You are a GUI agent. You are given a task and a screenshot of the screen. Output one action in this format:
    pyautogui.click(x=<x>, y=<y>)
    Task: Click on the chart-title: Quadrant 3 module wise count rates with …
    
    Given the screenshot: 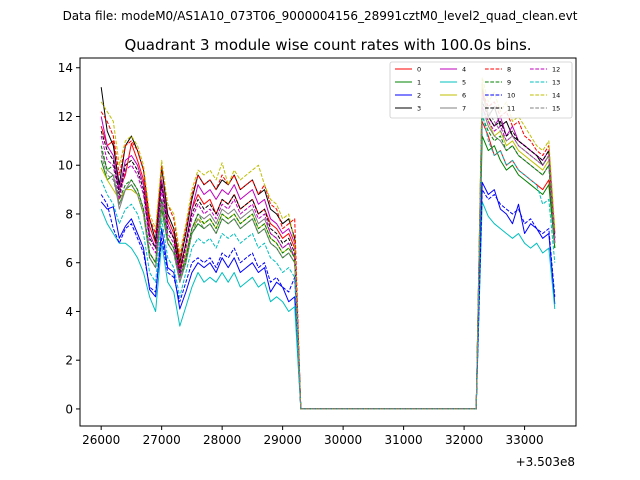 What is the action you would take?
    pyautogui.click(x=327, y=45)
    